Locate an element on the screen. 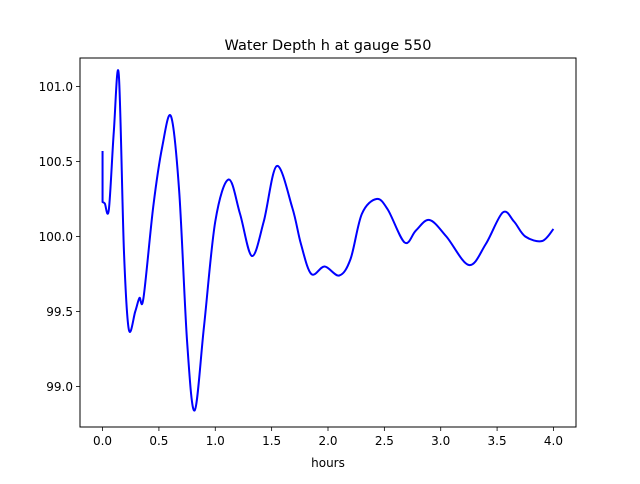  y-tick-label: 99.5 is located at coordinates (59, 312).